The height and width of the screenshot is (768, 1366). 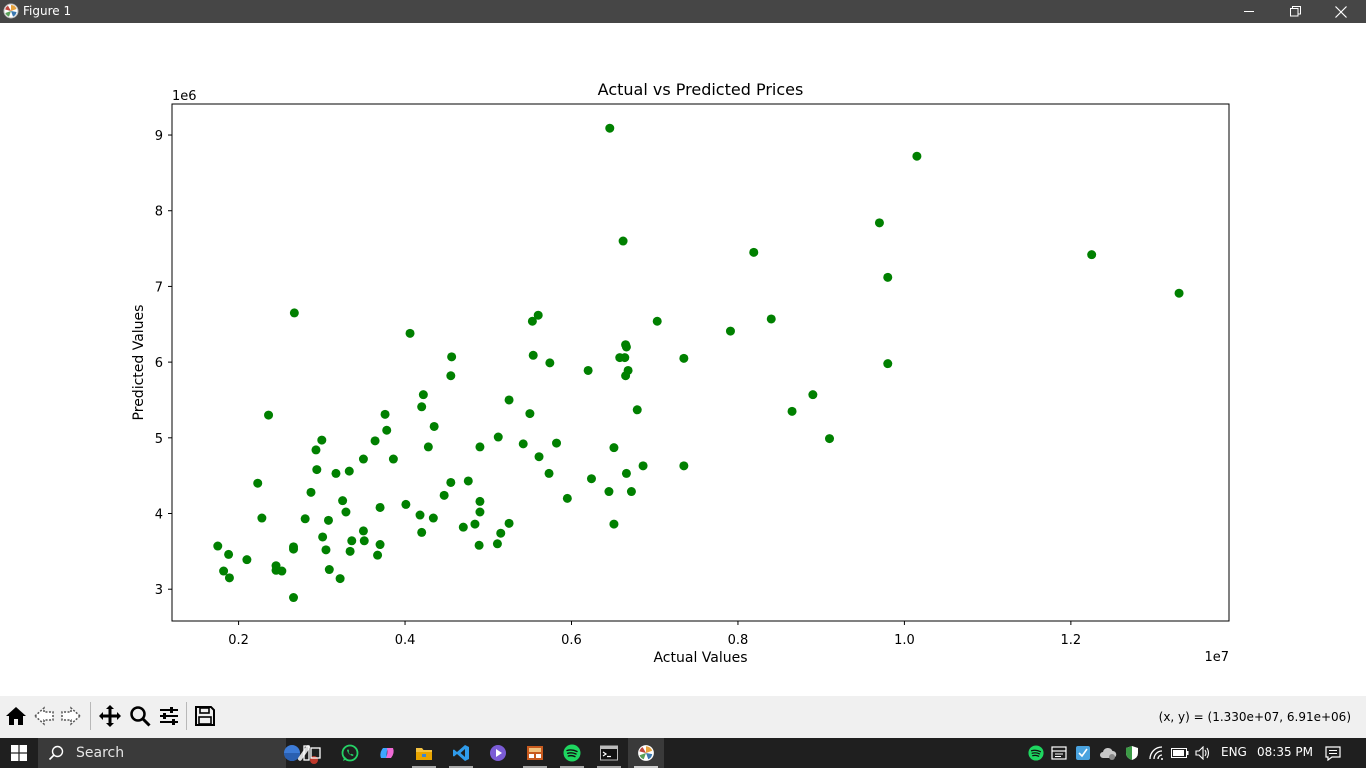 What do you see at coordinates (1285, 752) in the screenshot?
I see `clock: 08:35 PM` at bounding box center [1285, 752].